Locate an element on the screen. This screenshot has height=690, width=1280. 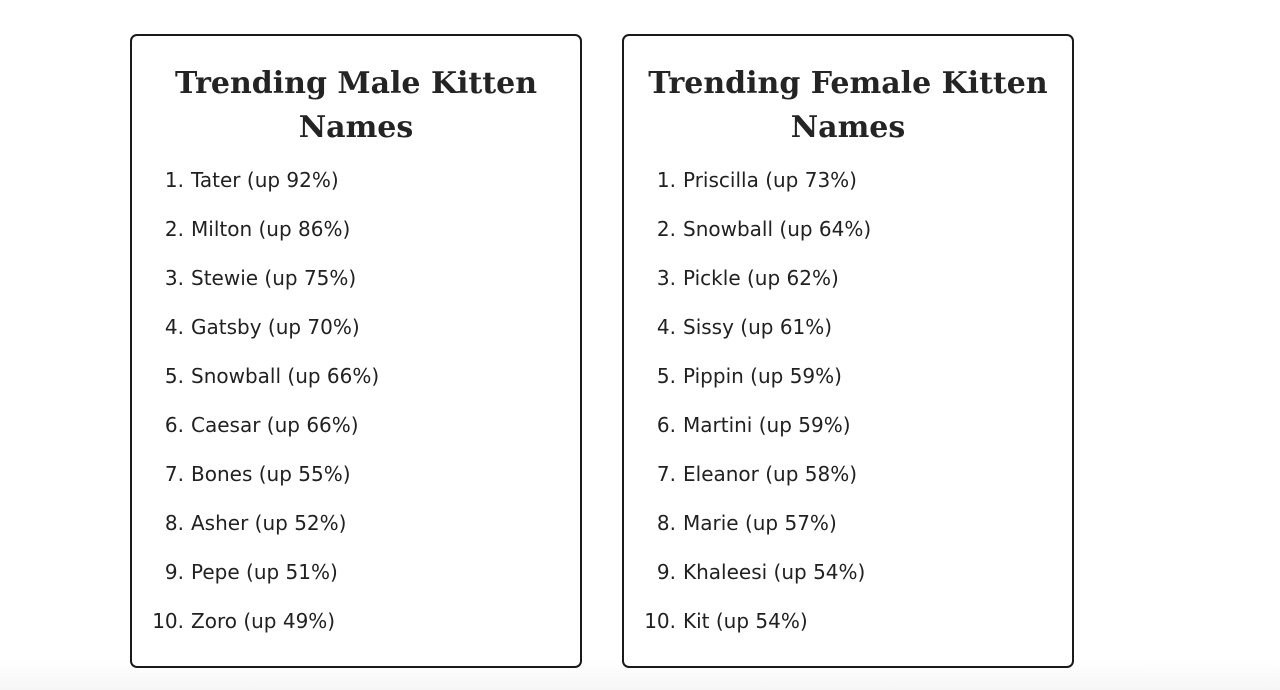
item-label: Gatsby (up 70%) is located at coordinates (275, 327).